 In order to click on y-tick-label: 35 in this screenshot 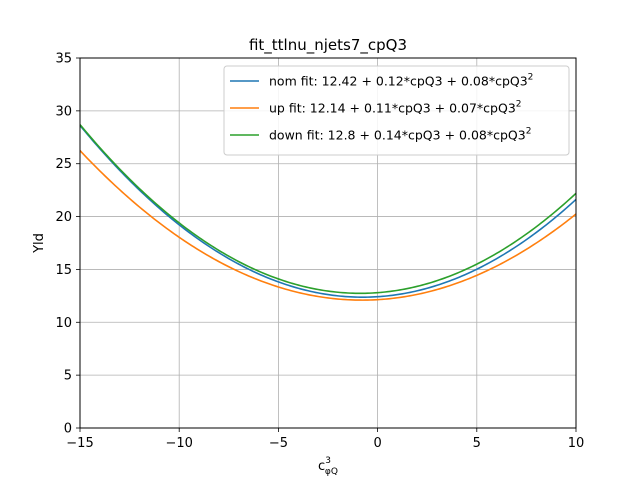, I will do `click(63, 59)`.